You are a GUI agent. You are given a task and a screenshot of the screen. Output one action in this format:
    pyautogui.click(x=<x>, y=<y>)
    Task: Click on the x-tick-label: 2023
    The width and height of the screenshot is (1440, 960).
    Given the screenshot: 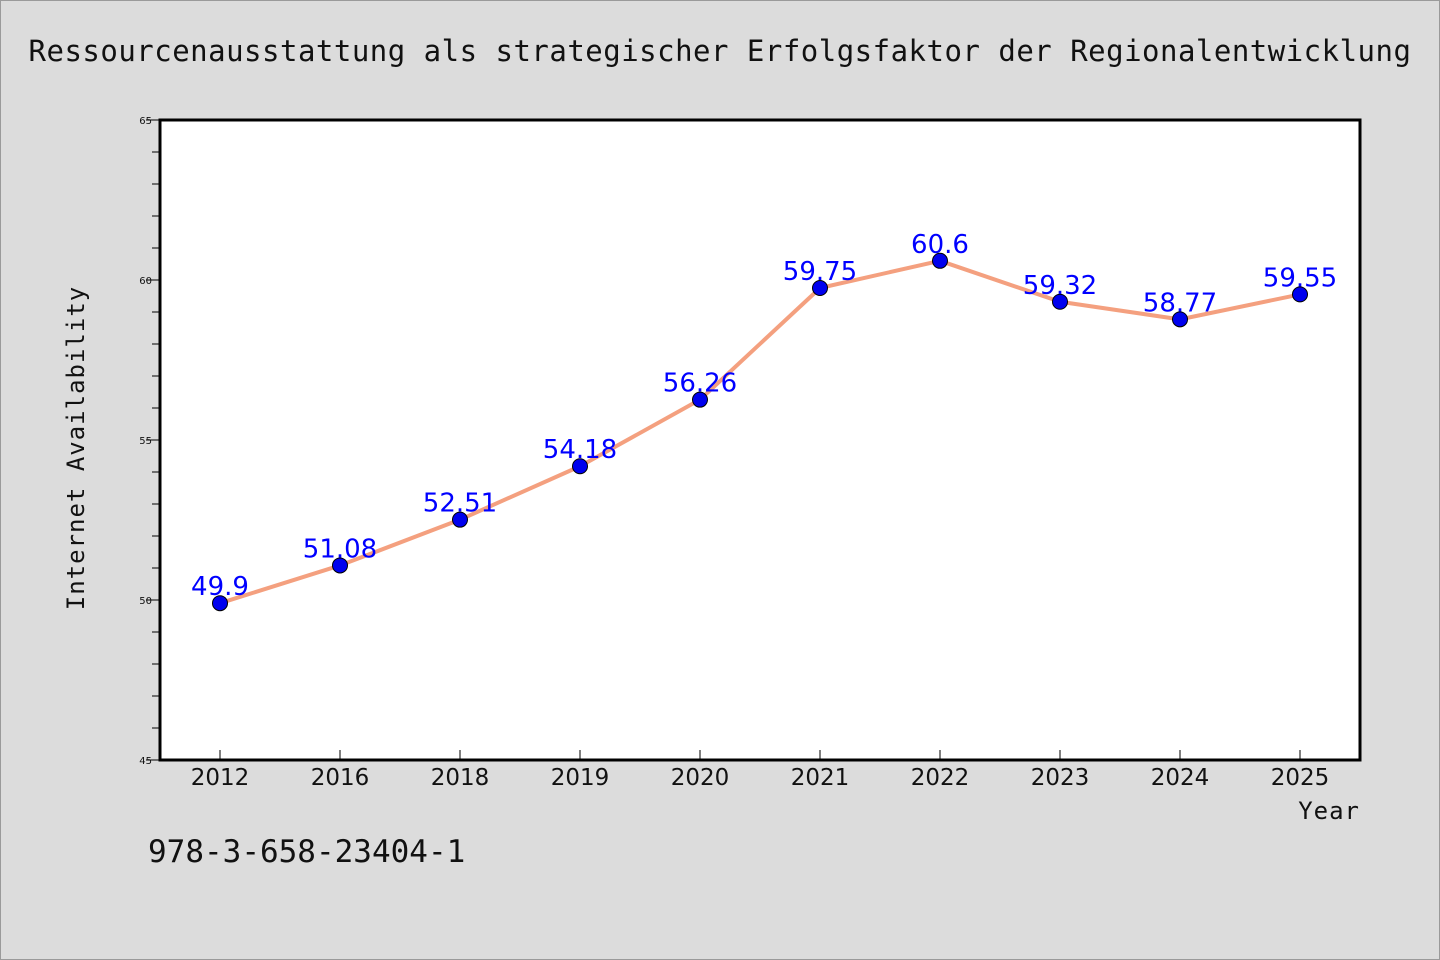 What is the action you would take?
    pyautogui.click(x=1060, y=778)
    